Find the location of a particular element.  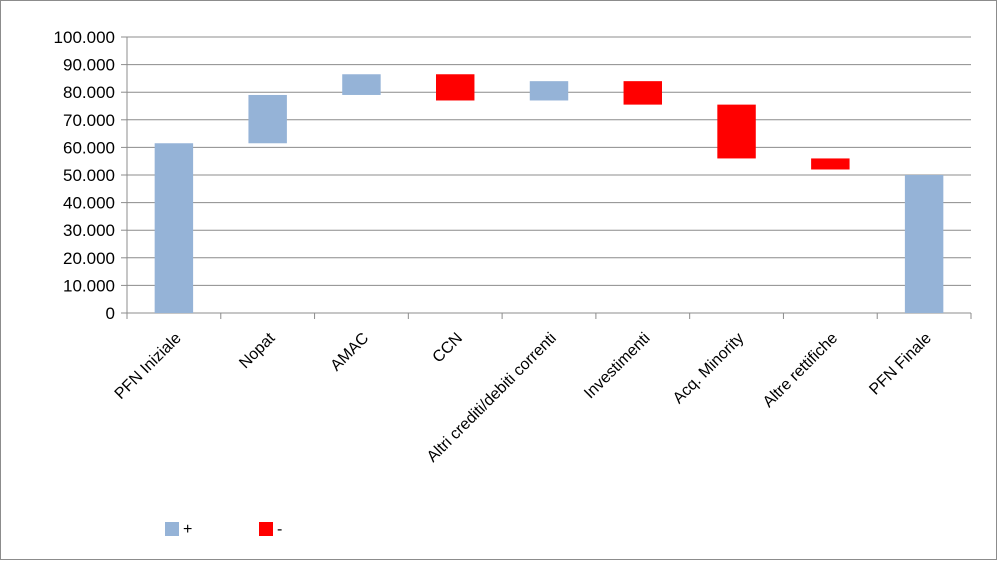

y-tick-label: 0 is located at coordinates (110, 313).